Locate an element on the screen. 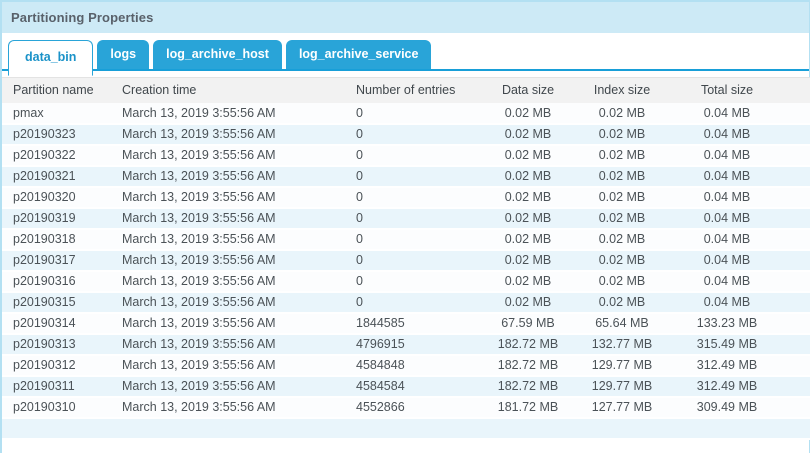  cell-partition-name: p20190315 is located at coordinates (57, 302).